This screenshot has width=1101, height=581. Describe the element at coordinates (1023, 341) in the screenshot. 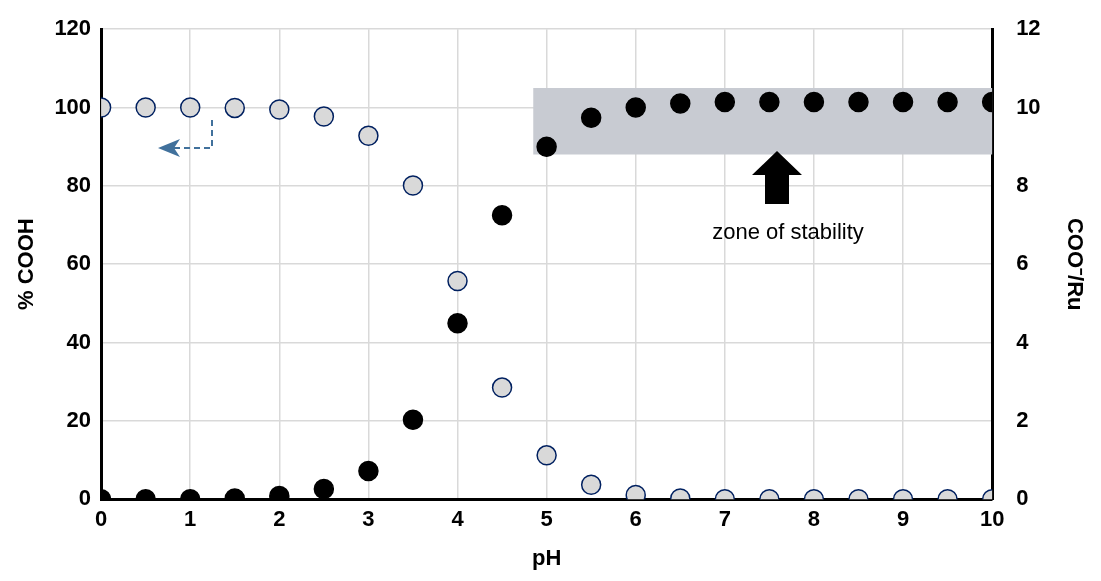

I see `y2-tick-label: 4` at that location.